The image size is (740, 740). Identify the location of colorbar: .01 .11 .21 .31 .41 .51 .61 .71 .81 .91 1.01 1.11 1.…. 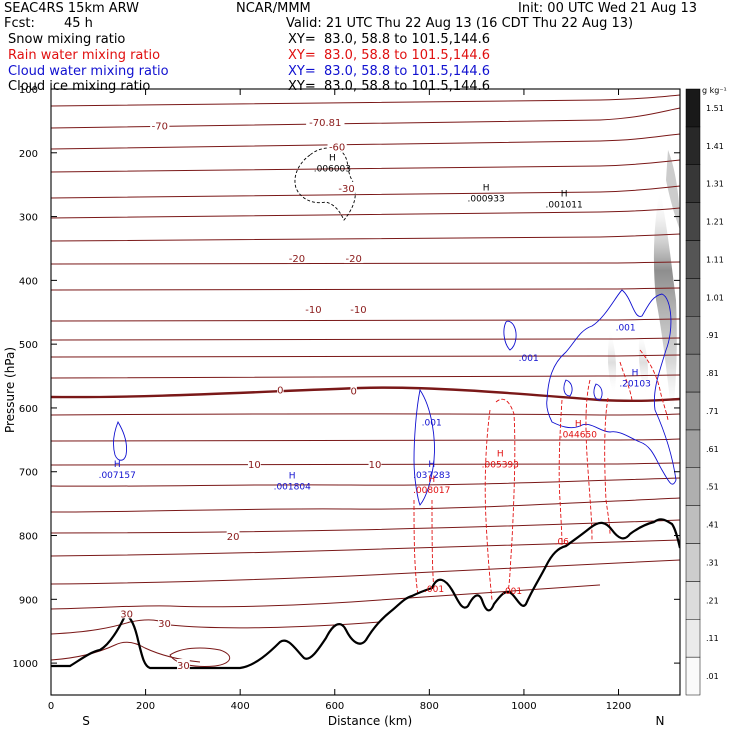
(704, 392).